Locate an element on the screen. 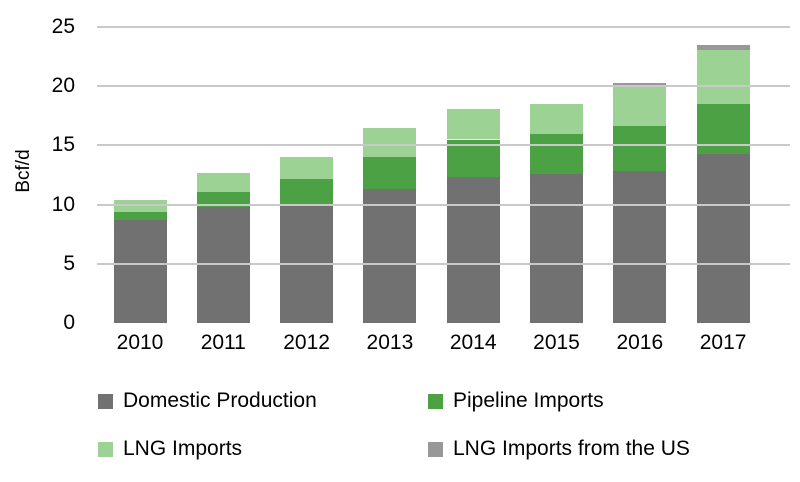 Image resolution: width=800 pixels, height=482 pixels. x-tick-label-2014: 2014 is located at coordinates (473, 342).